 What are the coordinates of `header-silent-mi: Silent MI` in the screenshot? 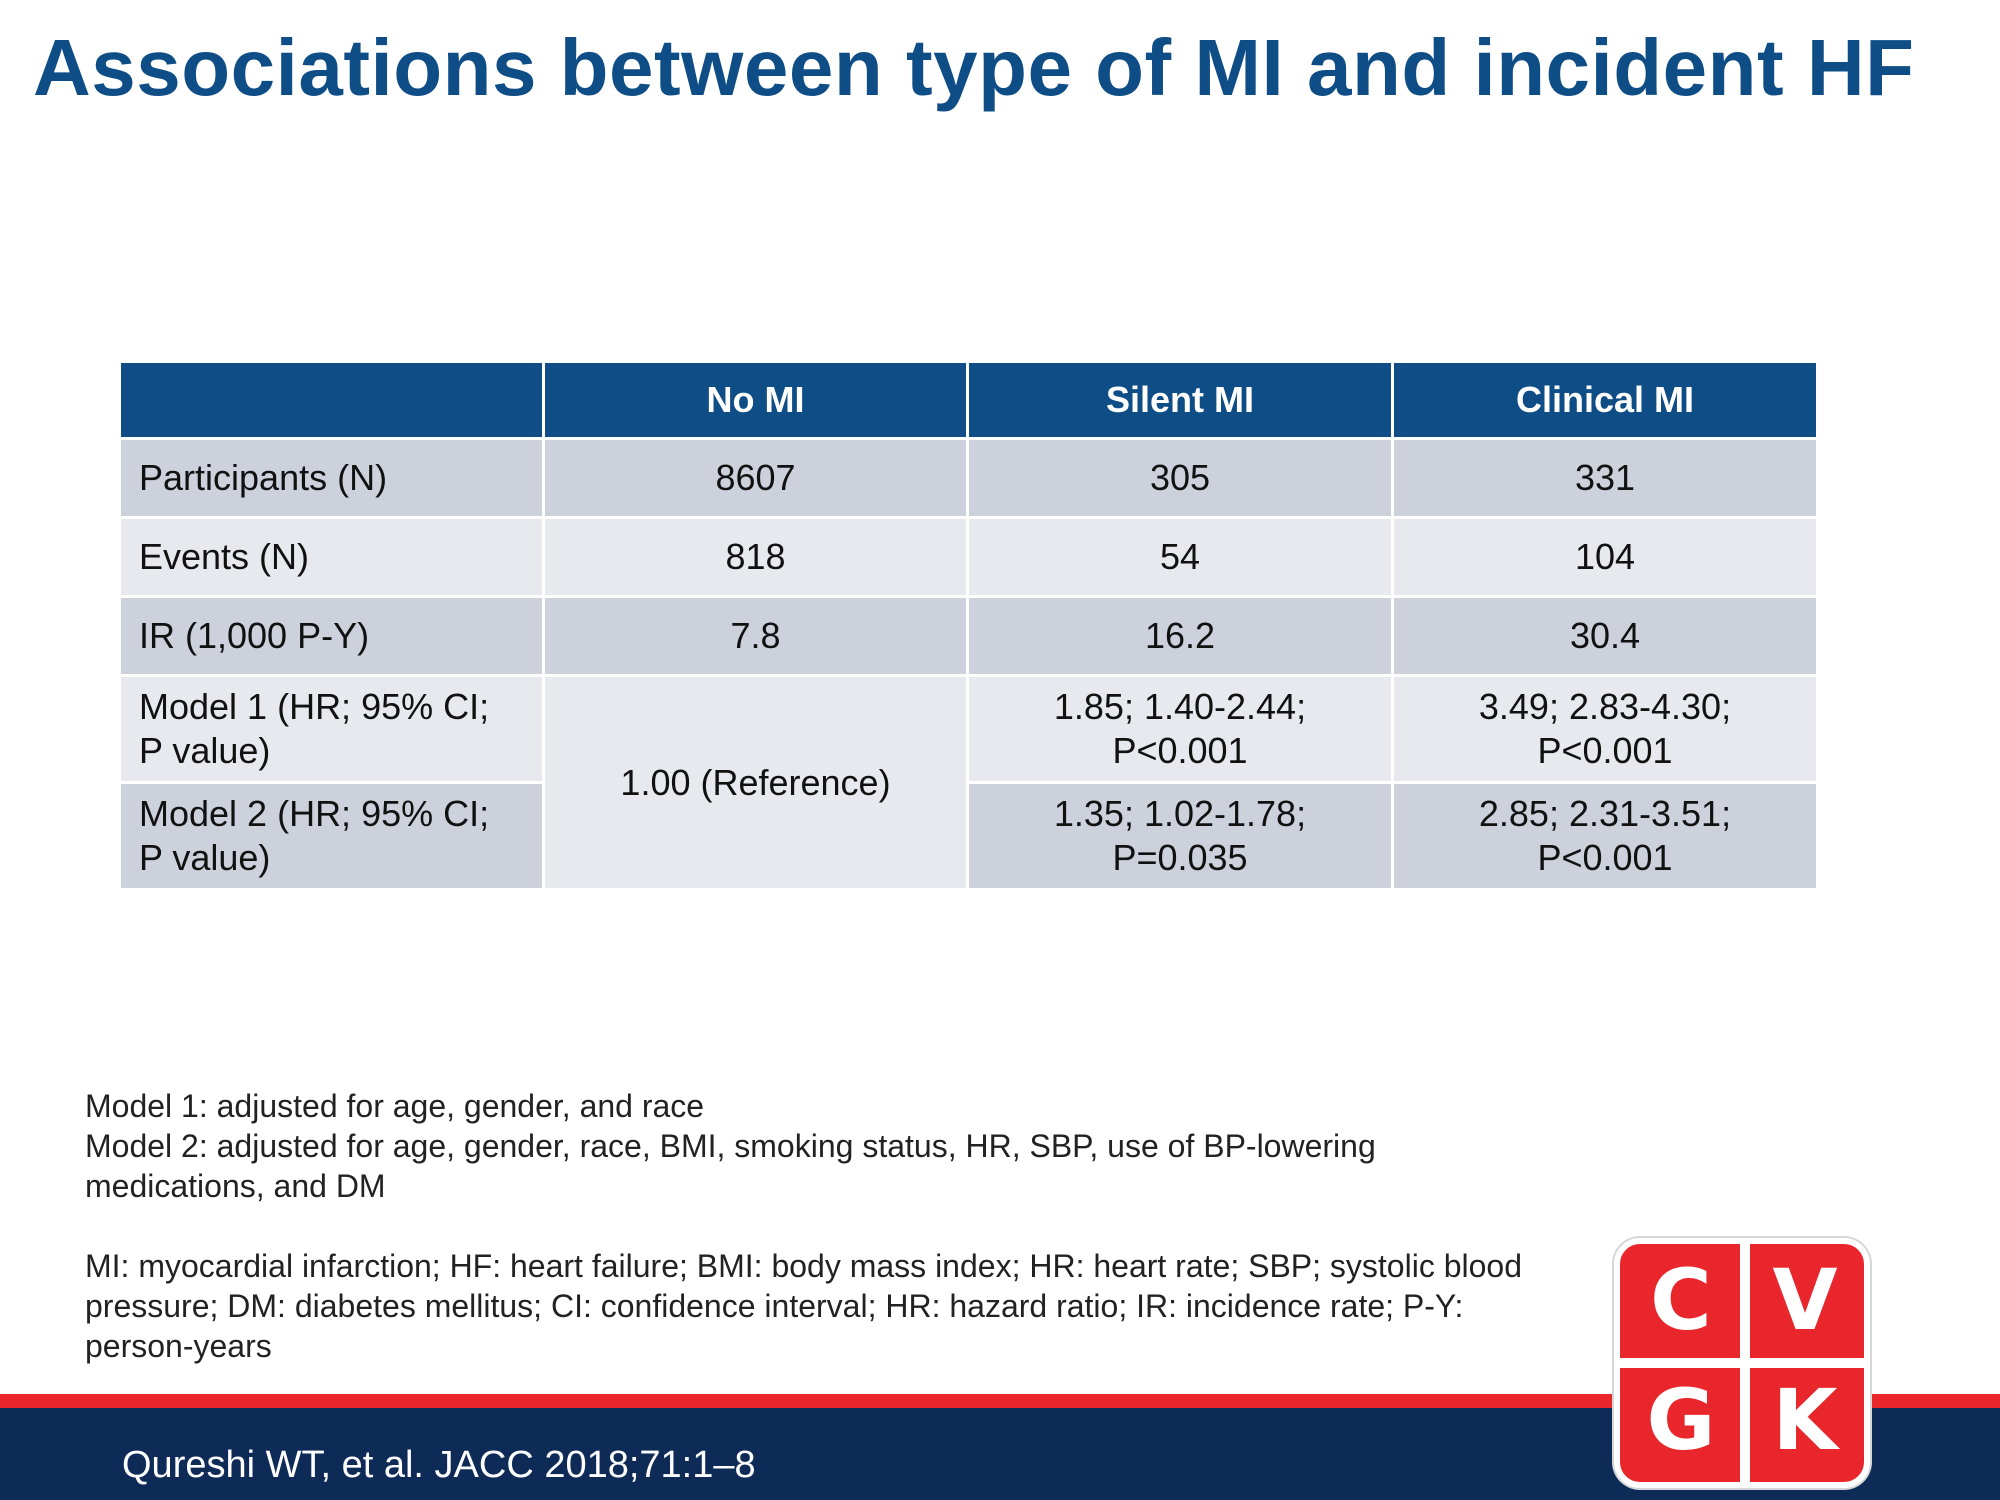 It's located at (1180, 400).